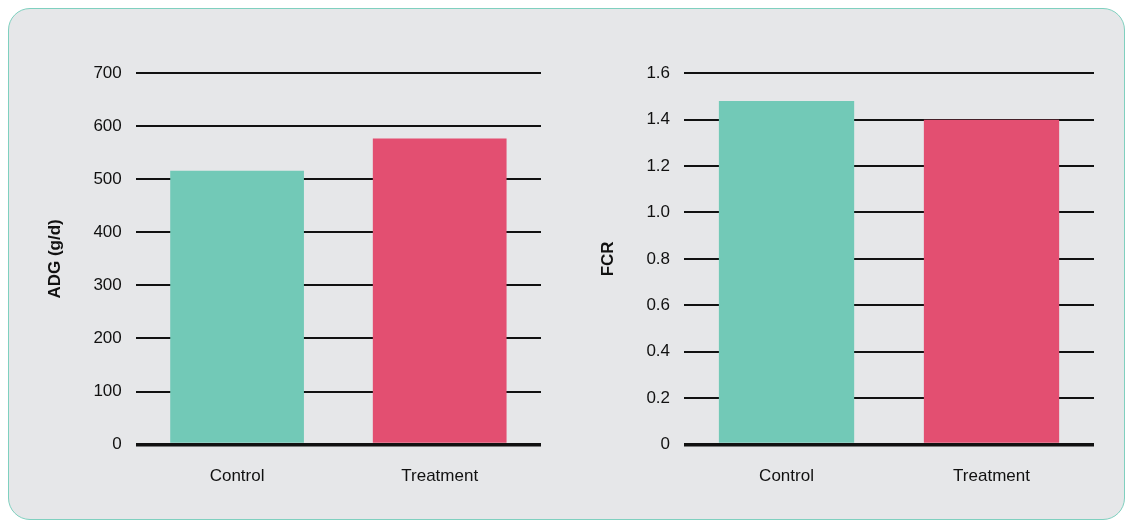  What do you see at coordinates (658, 165) in the screenshot?
I see `y-tick-label: 1.2` at bounding box center [658, 165].